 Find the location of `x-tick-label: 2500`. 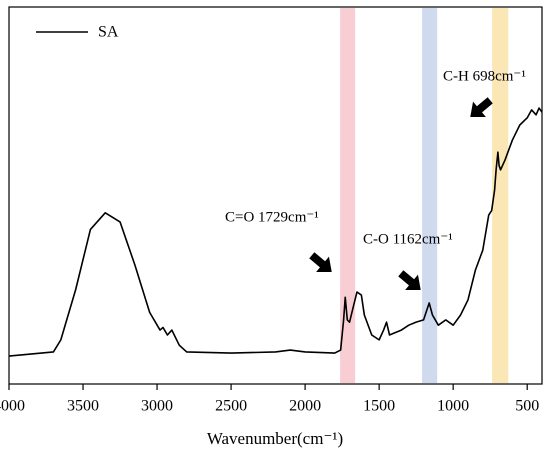

x-tick-label: 2500 is located at coordinates (231, 406).